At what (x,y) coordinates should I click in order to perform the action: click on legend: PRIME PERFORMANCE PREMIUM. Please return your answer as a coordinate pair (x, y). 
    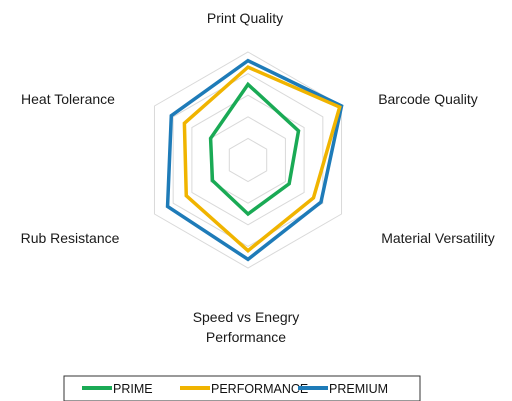
    Looking at the image, I should click on (242, 388).